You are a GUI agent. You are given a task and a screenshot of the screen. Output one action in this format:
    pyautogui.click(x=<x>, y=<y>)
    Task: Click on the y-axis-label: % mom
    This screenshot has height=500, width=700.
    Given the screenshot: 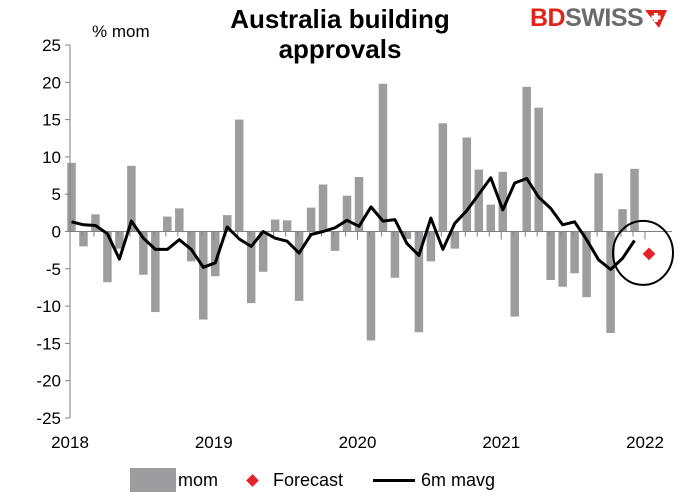 What is the action you would take?
    pyautogui.click(x=121, y=31)
    